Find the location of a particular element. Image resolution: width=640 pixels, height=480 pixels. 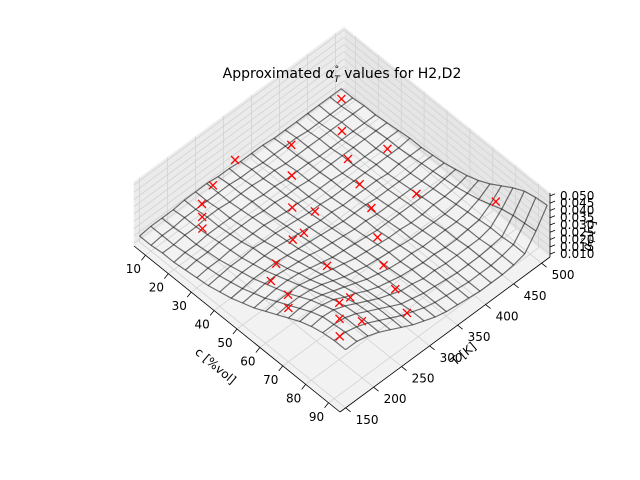

x-tick-label: 10 is located at coordinates (133, 269).